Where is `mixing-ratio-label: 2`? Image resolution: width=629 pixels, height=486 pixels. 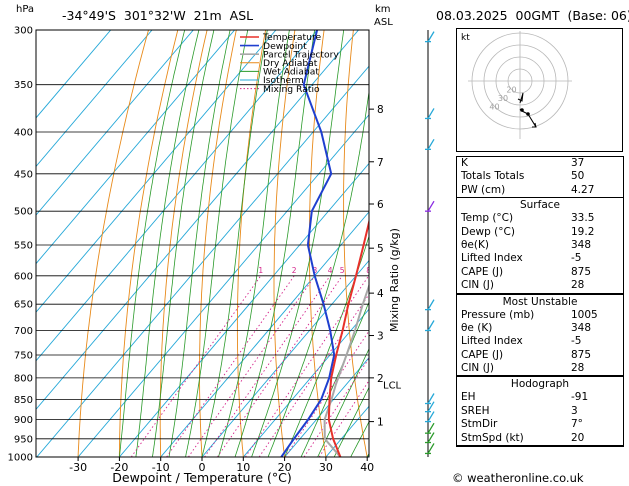
mixing-ratio-label: 2 is located at coordinates (294, 270).